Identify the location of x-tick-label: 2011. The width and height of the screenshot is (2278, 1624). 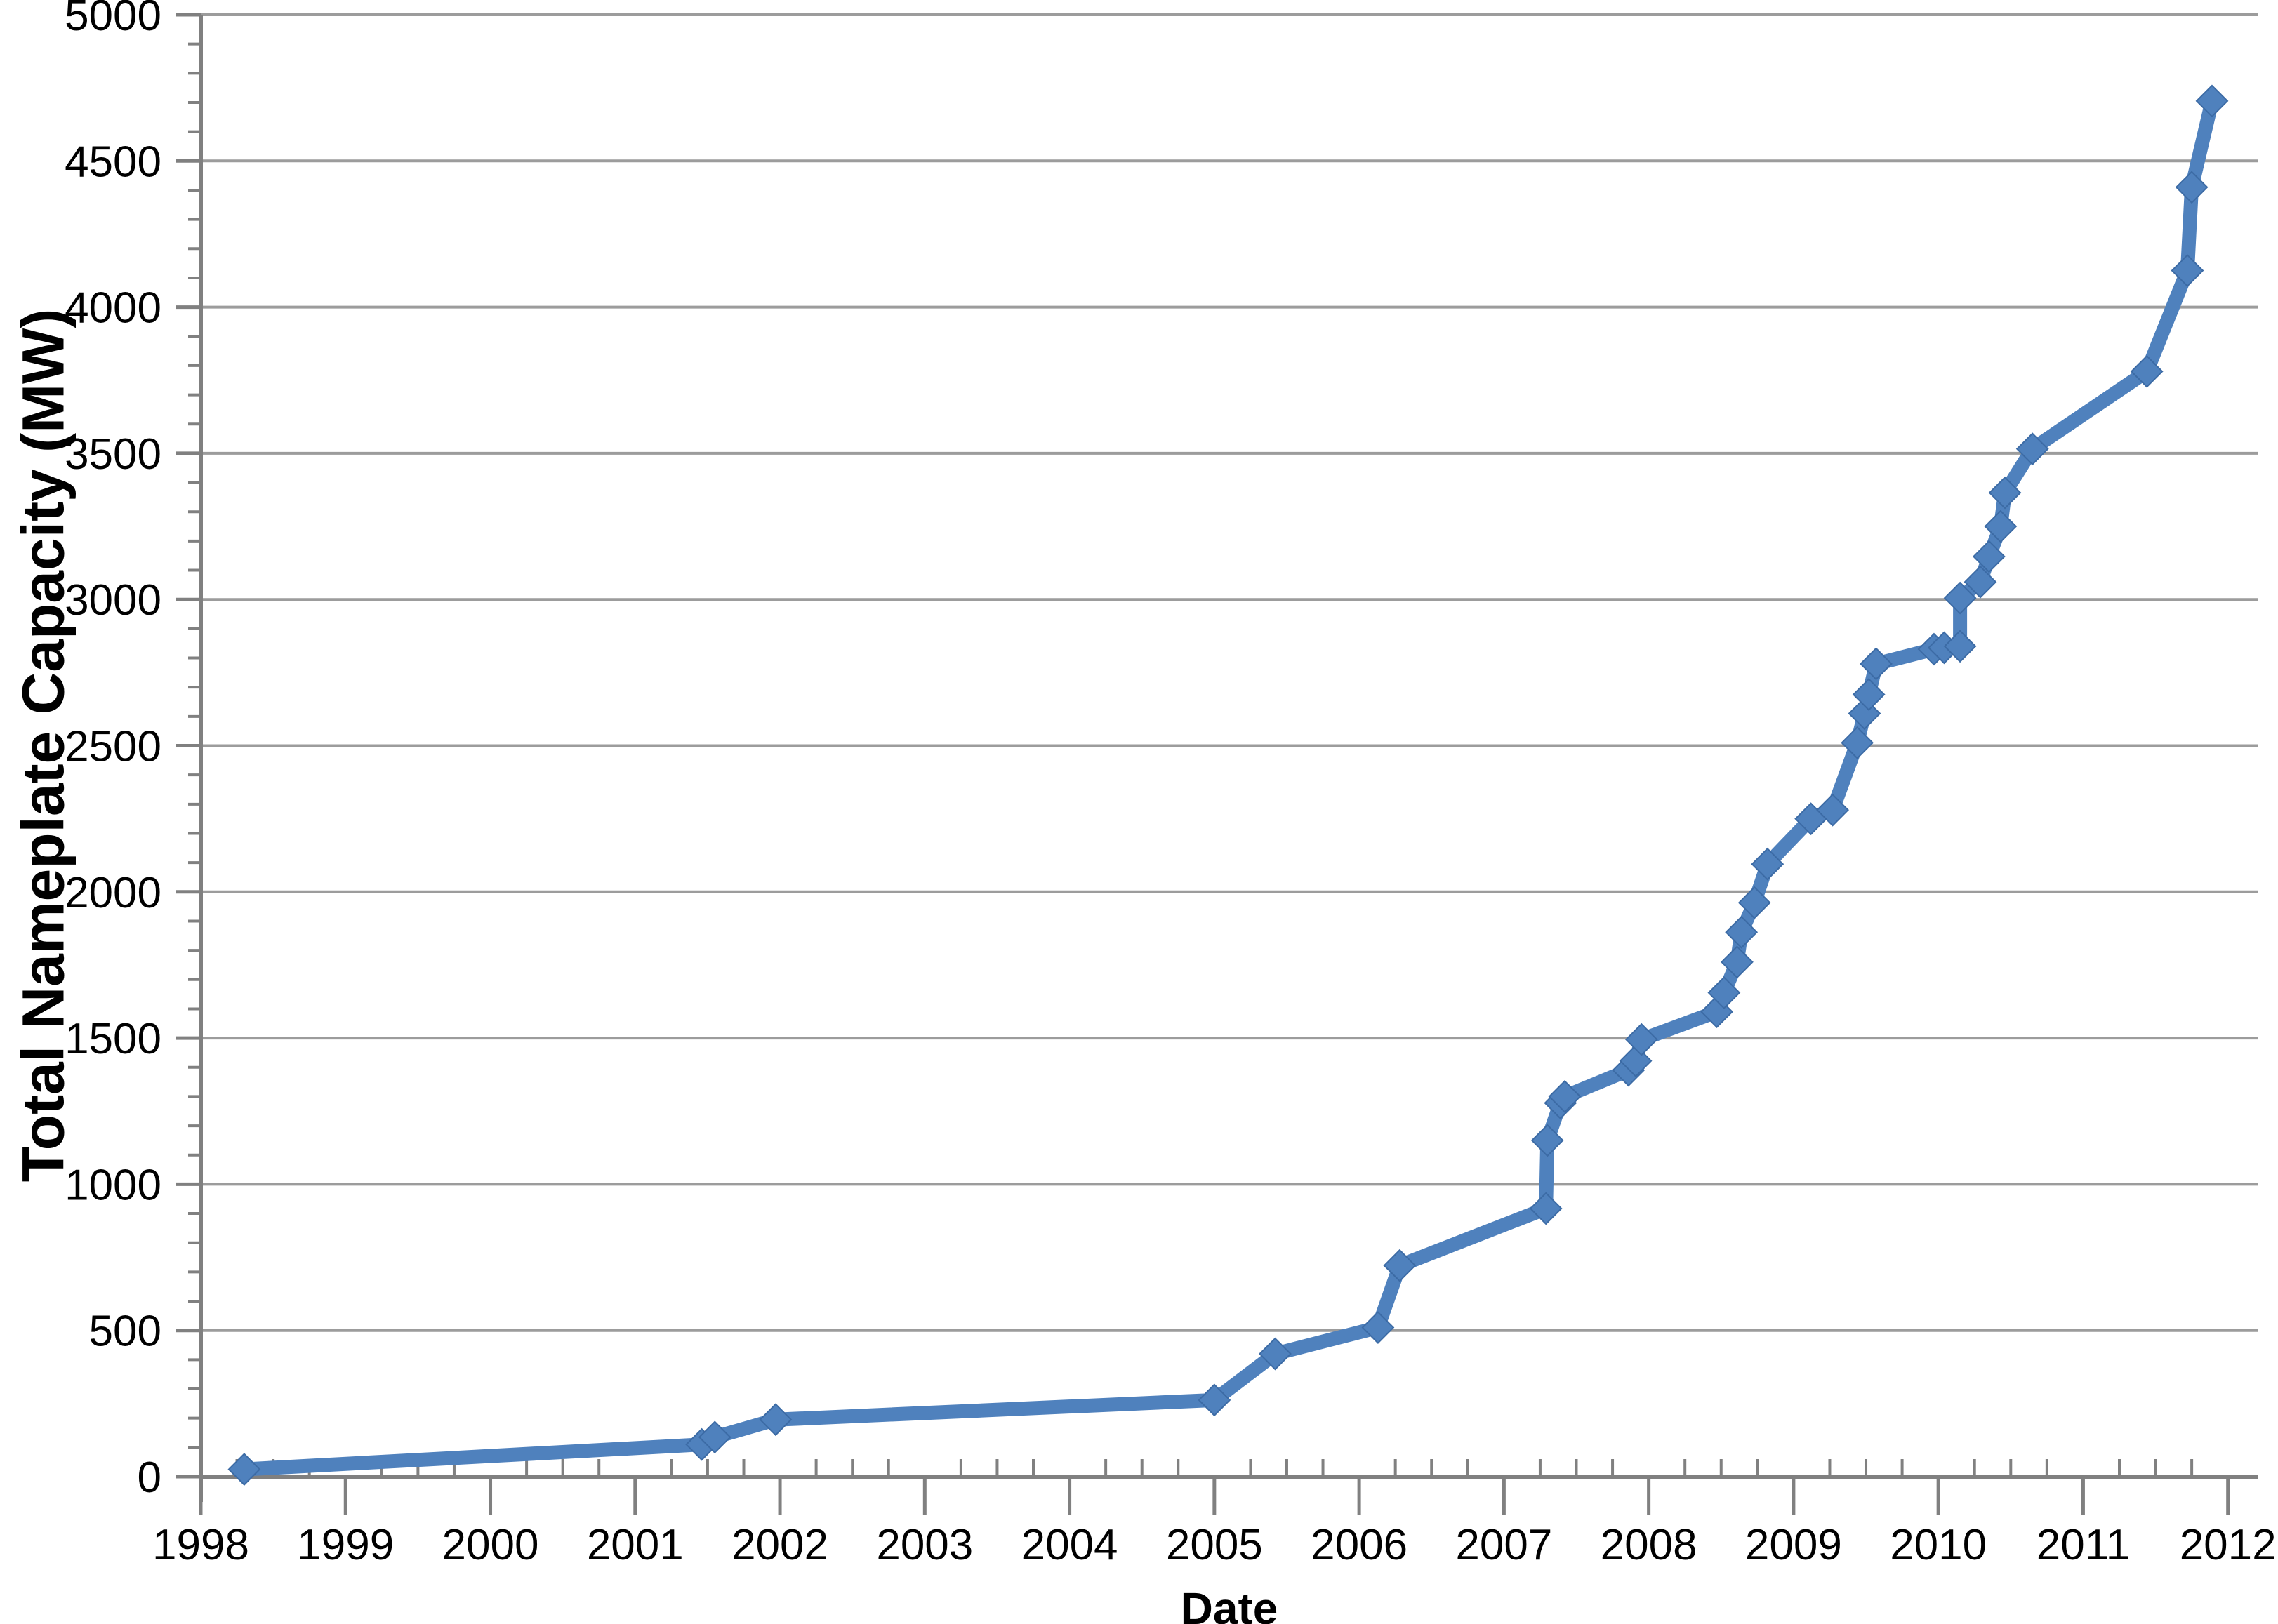
(2083, 1545).